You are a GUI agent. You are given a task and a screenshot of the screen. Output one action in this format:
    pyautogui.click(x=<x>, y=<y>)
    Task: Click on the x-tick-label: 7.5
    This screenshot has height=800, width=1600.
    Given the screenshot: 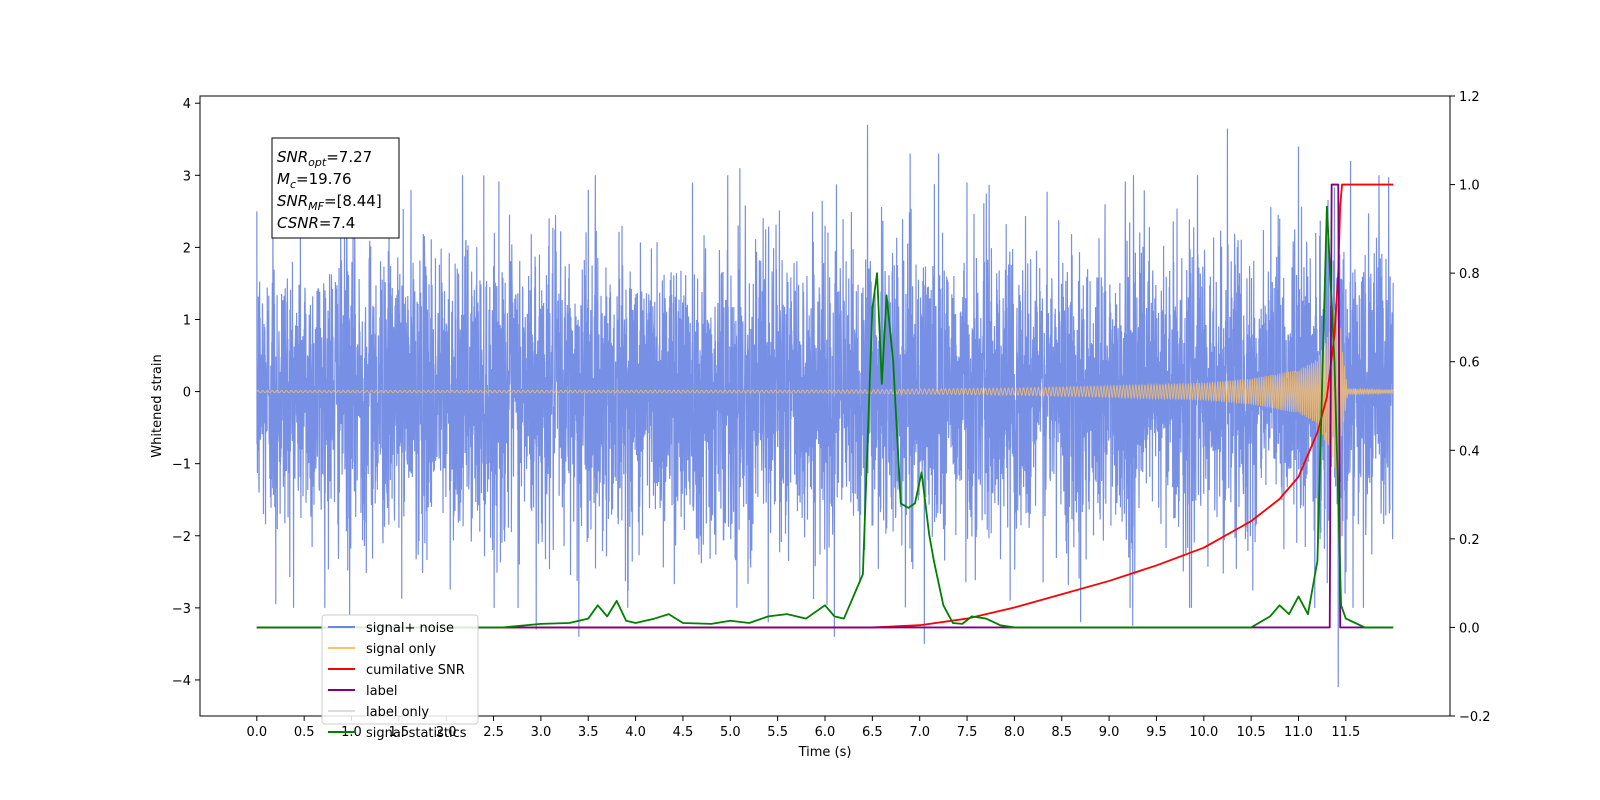 What is the action you would take?
    pyautogui.click(x=967, y=732)
    